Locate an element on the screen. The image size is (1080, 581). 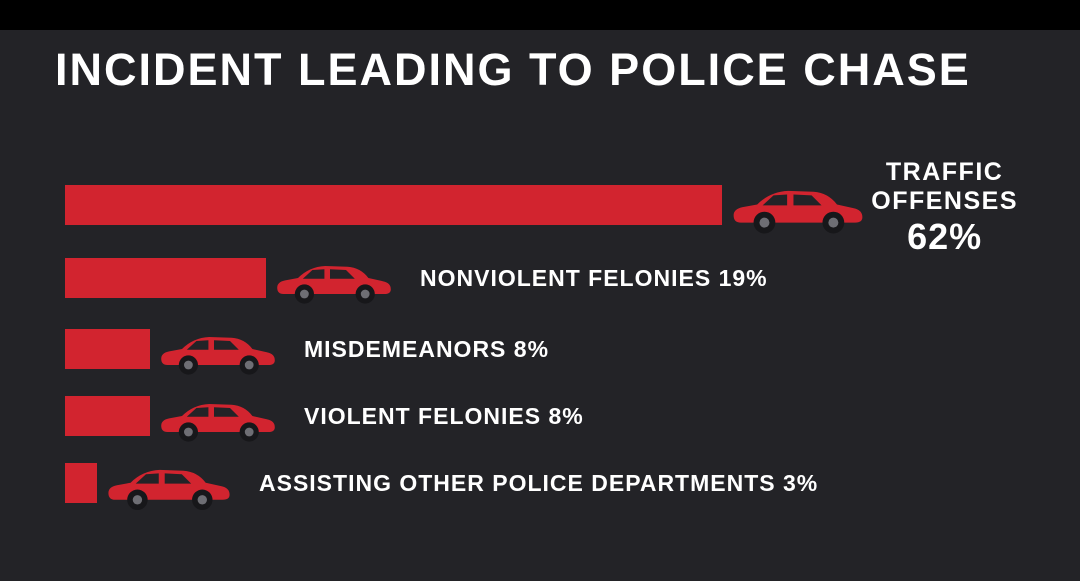
bar-row-traffic-offenses is located at coordinates (572, 209).